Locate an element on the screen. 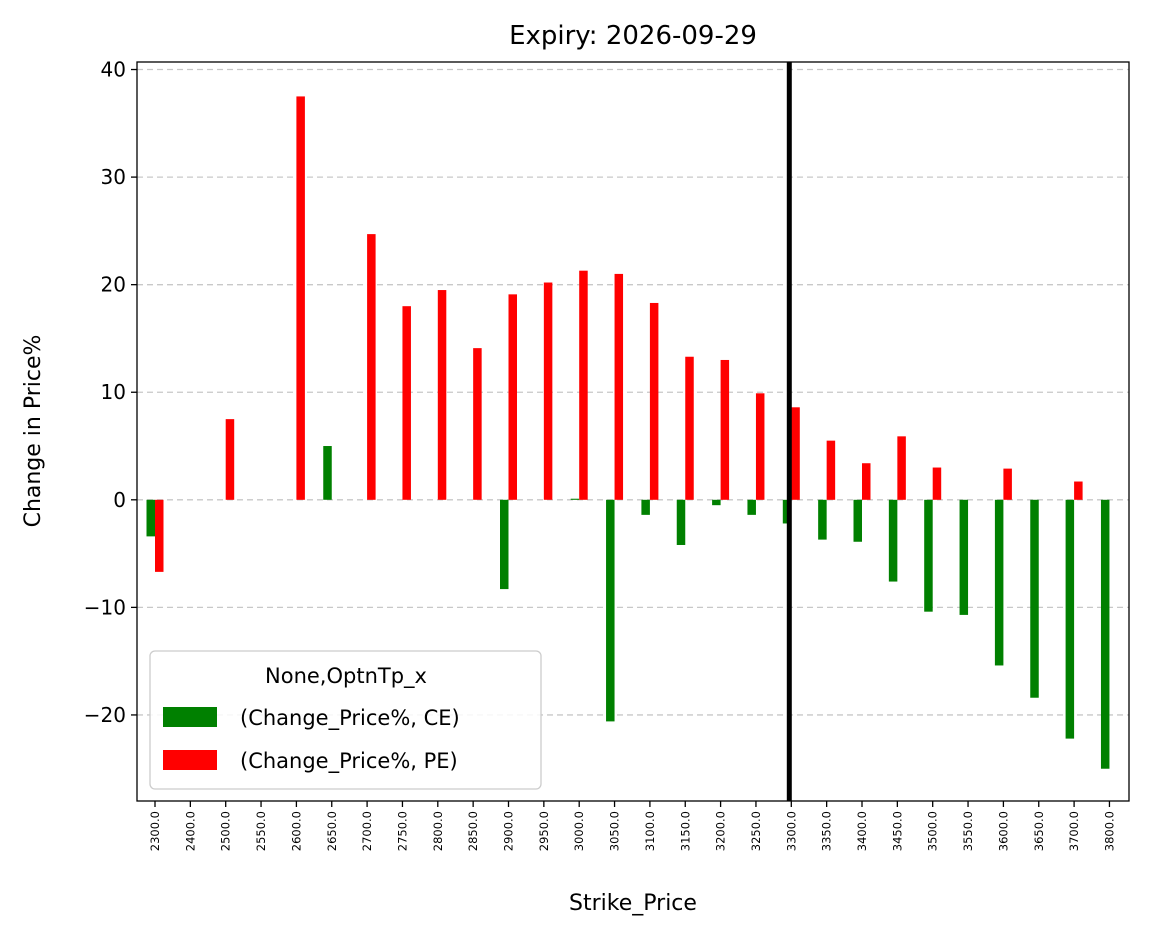 The height and width of the screenshot is (939, 1149). x-tick-label: 3350.0 is located at coordinates (827, 831).